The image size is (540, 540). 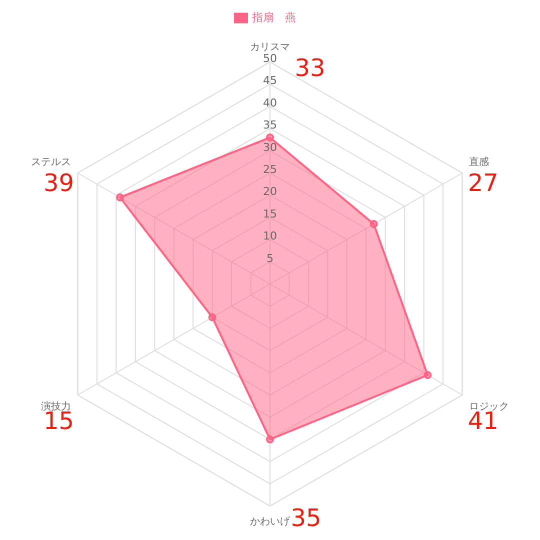 What do you see at coordinates (270, 81) in the screenshot?
I see `y-tick-label: 45` at bounding box center [270, 81].